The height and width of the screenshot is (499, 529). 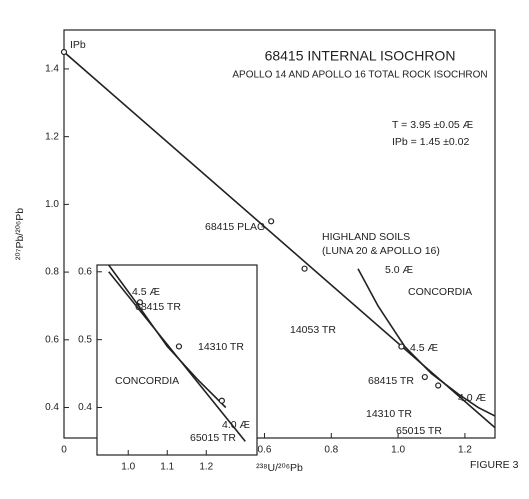 What do you see at coordinates (331, 450) in the screenshot?
I see `x-tick-label: 0.8` at bounding box center [331, 450].